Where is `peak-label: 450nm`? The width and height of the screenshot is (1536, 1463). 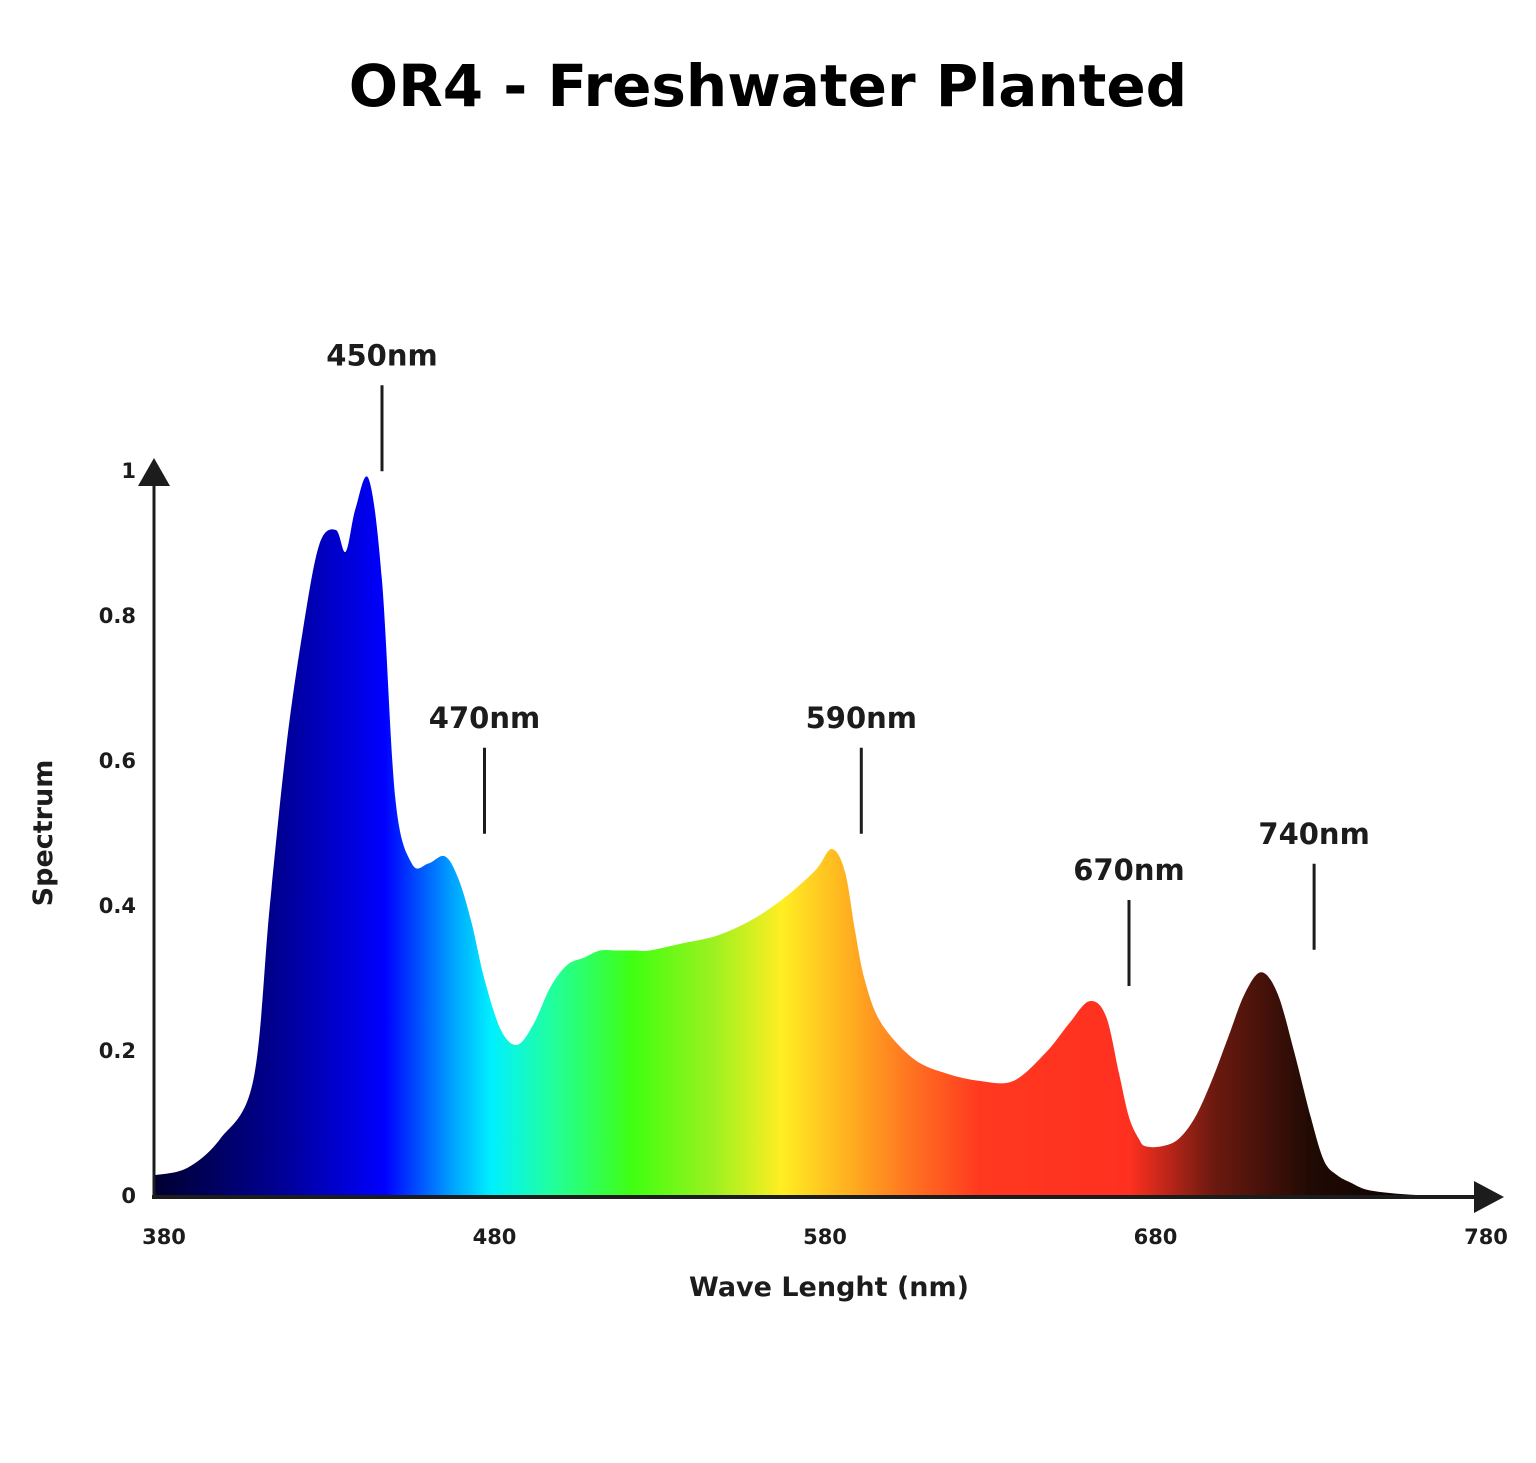
peak-label: 450nm is located at coordinates (381, 355).